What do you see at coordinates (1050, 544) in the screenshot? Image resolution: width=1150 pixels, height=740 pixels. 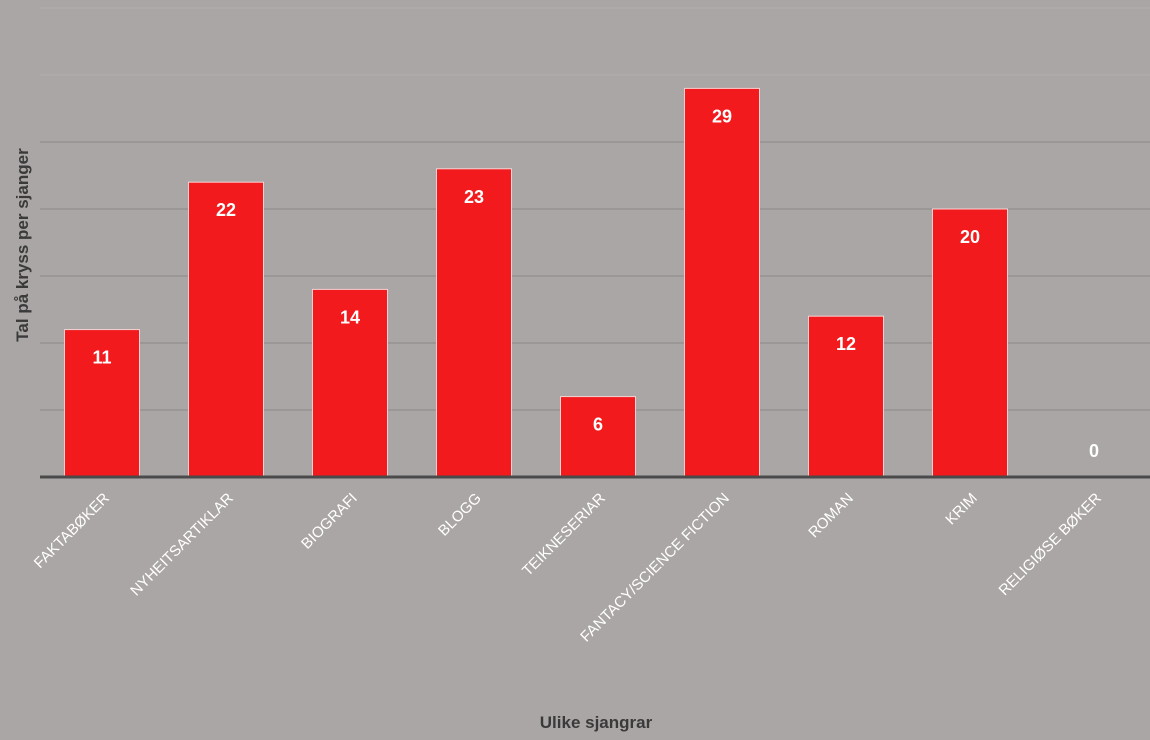 I see `x-tick-label: RELIGIØSE BØKER` at bounding box center [1050, 544].